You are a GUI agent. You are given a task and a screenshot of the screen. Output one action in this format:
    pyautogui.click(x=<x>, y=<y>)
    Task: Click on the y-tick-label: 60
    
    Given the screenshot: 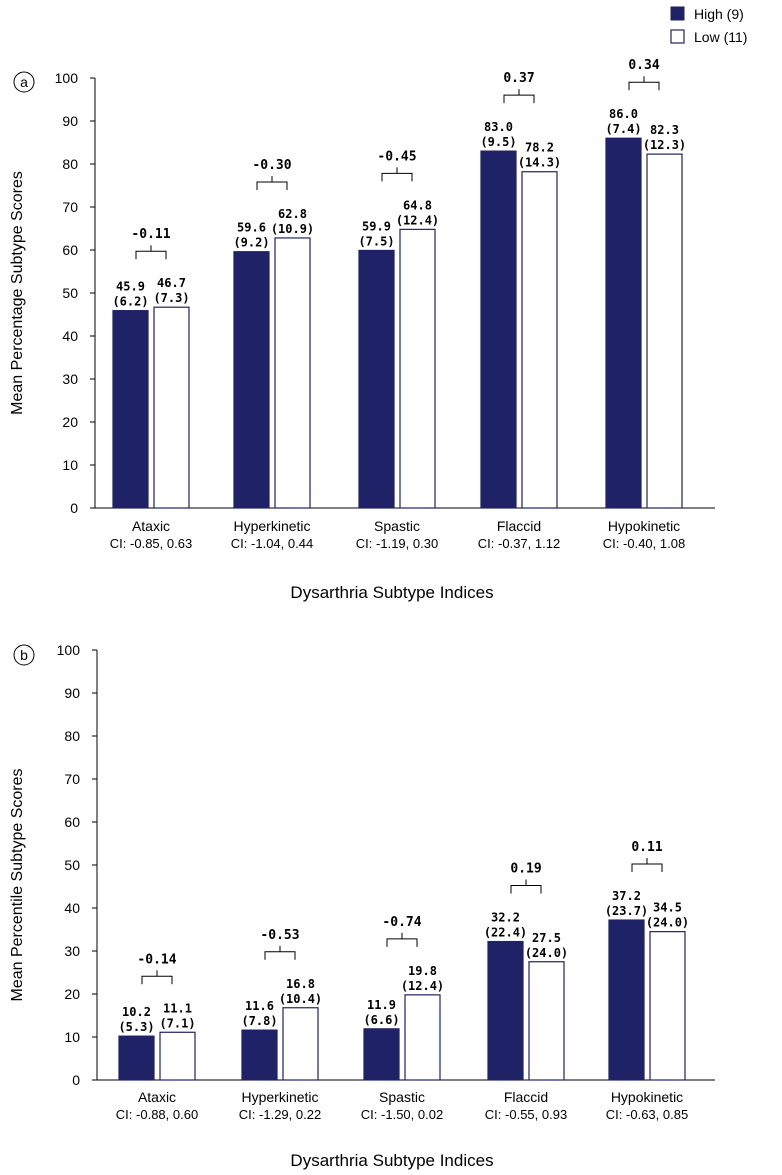 What is the action you would take?
    pyautogui.click(x=72, y=822)
    